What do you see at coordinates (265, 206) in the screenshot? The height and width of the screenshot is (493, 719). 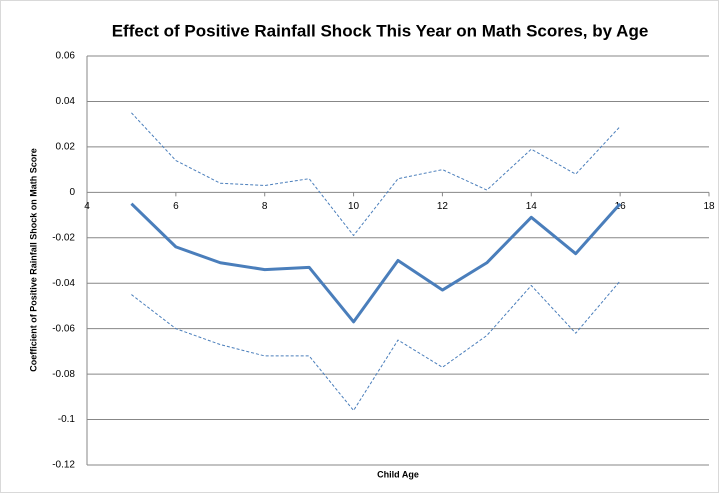 I see `x-tick-label: 8` at bounding box center [265, 206].